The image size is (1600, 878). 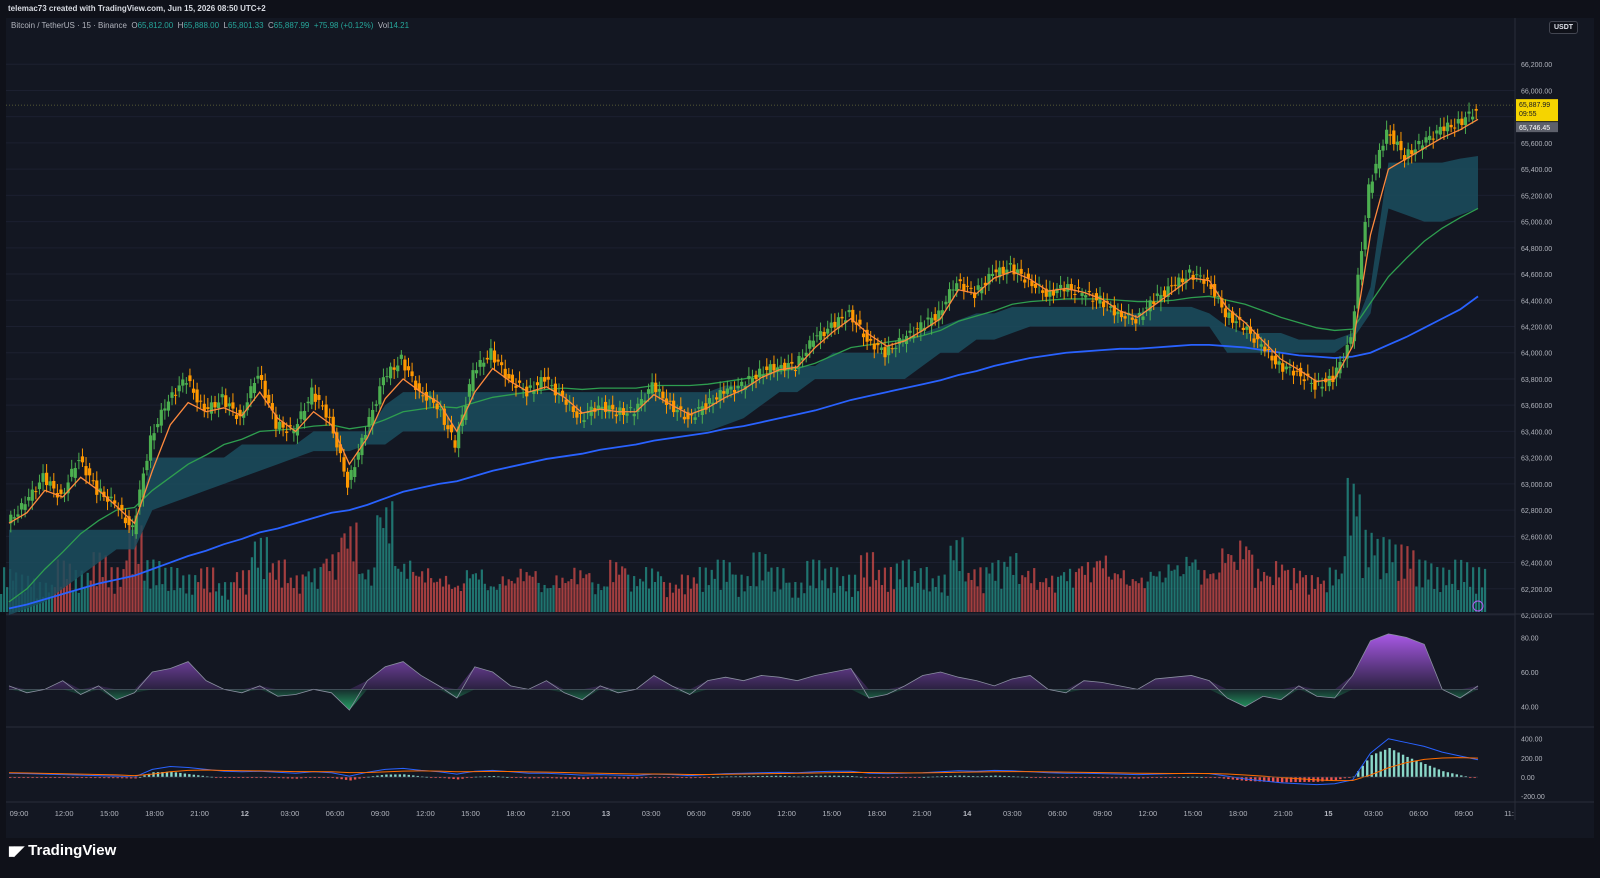 What do you see at coordinates (1564, 27) in the screenshot?
I see `currency-badge: USDT` at bounding box center [1564, 27].